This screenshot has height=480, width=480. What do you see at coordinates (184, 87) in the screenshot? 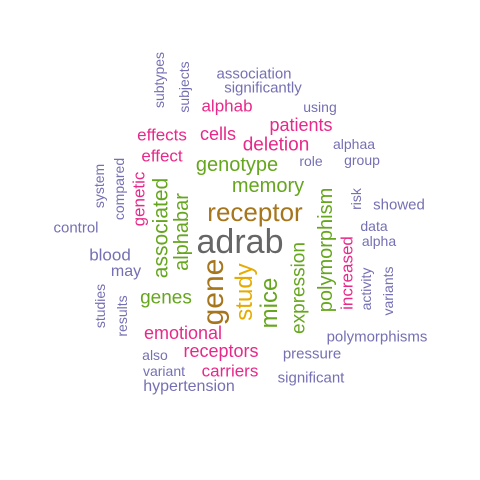
I see `word-subjects: subjects` at bounding box center [184, 87].